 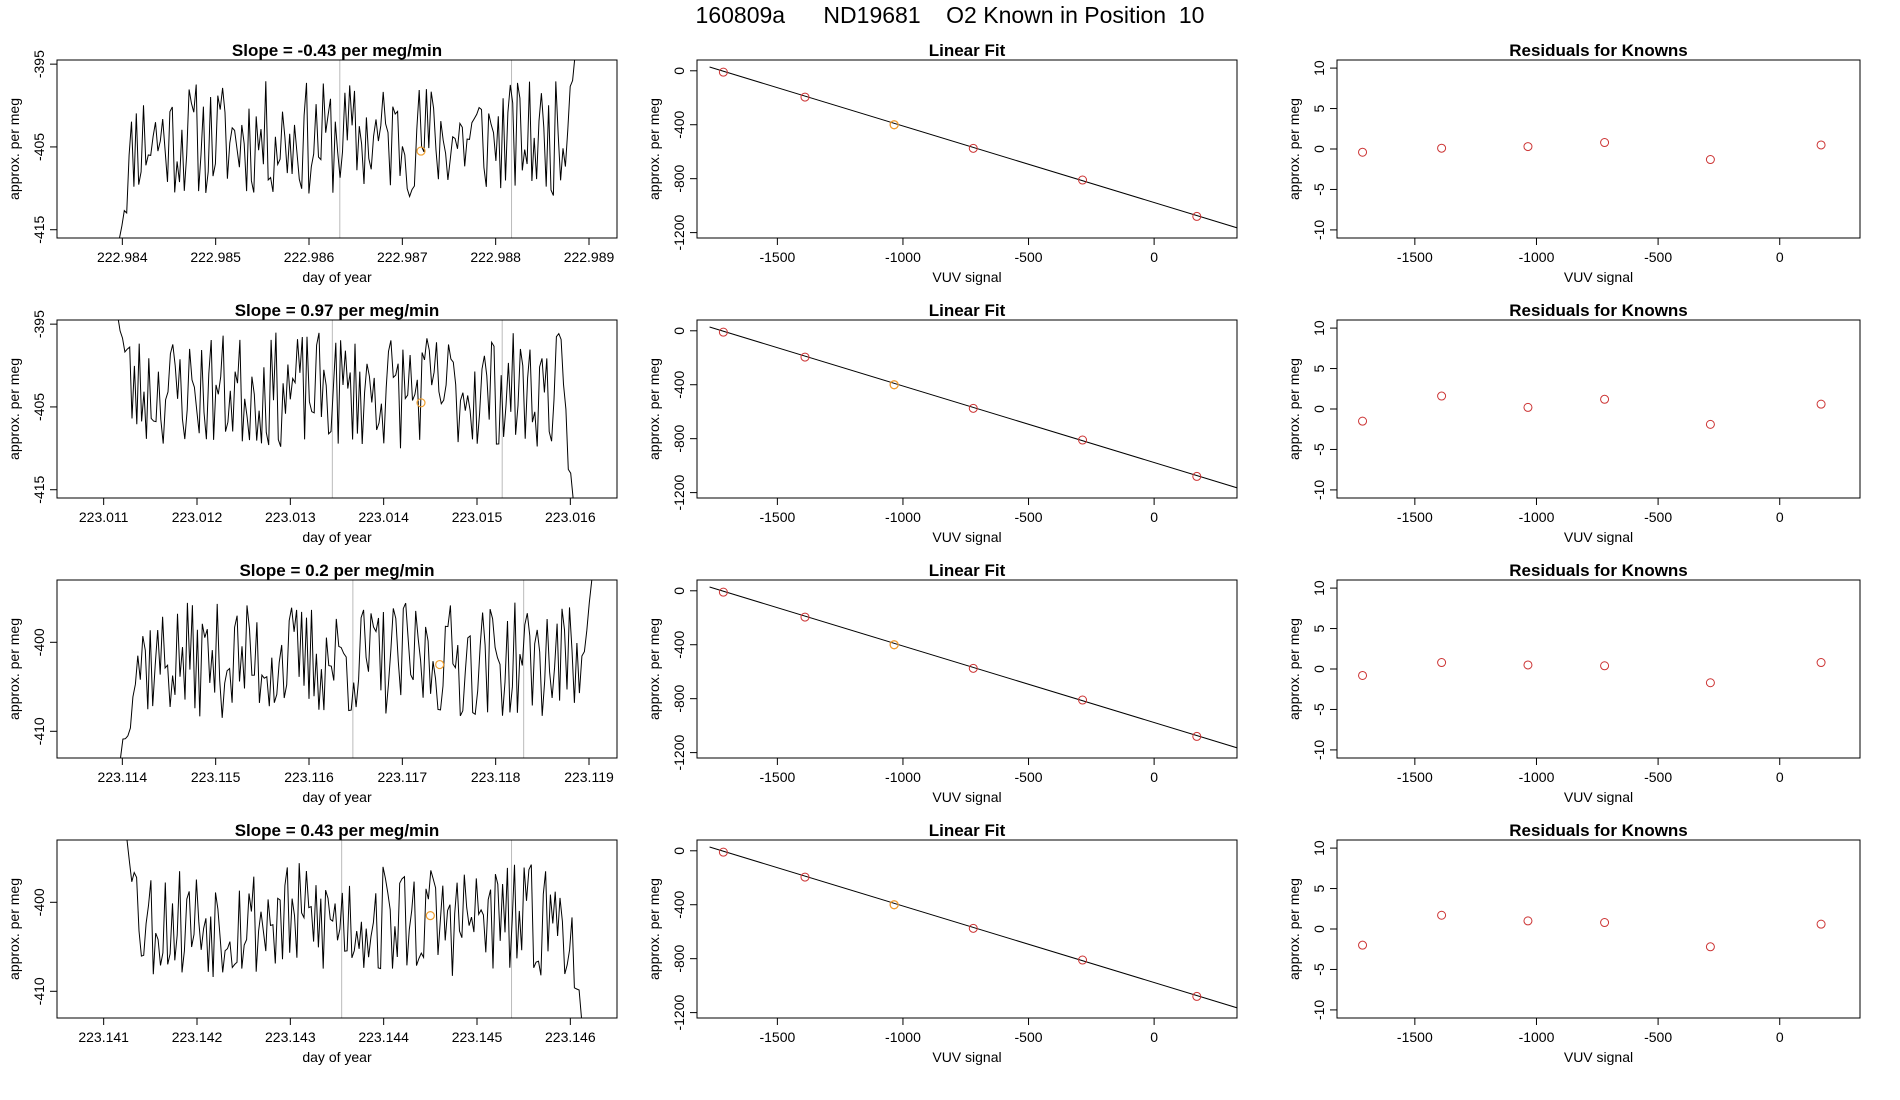 What do you see at coordinates (215, 257) in the screenshot?
I see `x-tick-label: 222.985` at bounding box center [215, 257].